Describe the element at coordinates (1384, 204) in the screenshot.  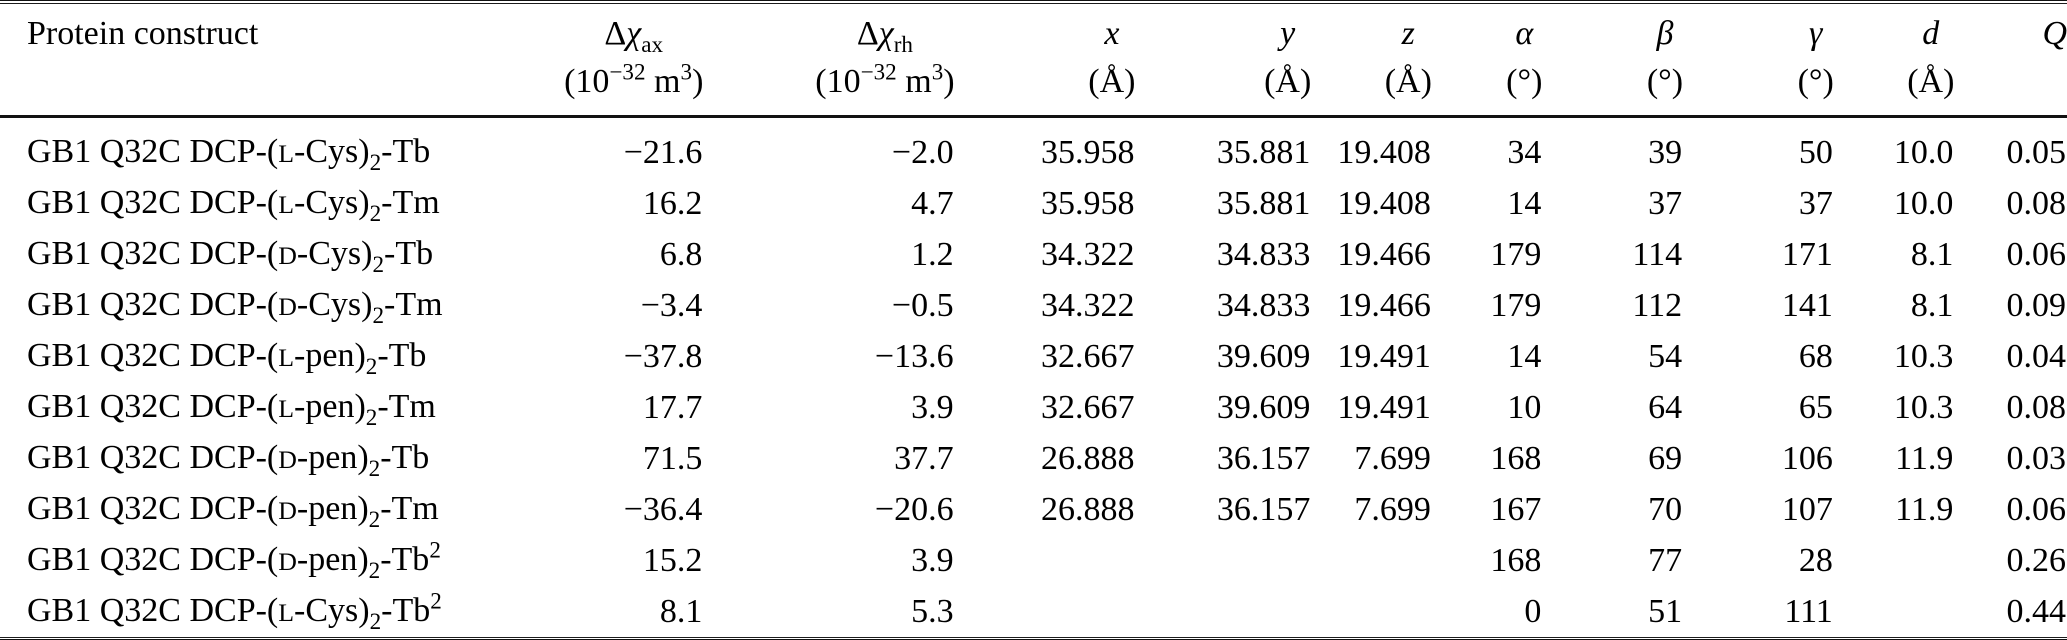
I see `cell-z: 19.408` at that location.